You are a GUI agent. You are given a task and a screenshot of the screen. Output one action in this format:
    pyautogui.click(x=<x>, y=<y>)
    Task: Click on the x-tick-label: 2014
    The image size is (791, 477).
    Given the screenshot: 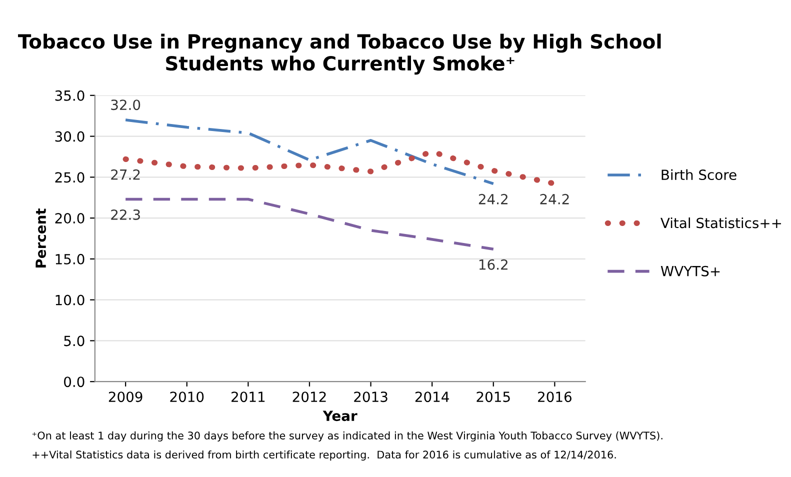 What is the action you would take?
    pyautogui.click(x=432, y=397)
    